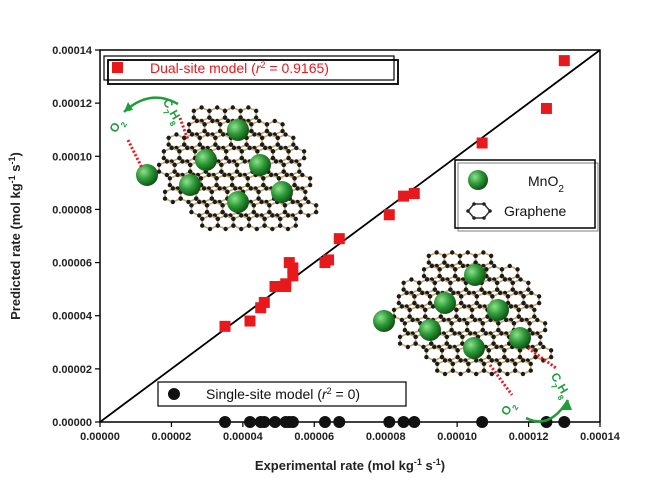 The width and height of the screenshot is (667, 500). Describe the element at coordinates (535, 211) in the screenshot. I see `inset-legend-graphene: Graphene` at that location.